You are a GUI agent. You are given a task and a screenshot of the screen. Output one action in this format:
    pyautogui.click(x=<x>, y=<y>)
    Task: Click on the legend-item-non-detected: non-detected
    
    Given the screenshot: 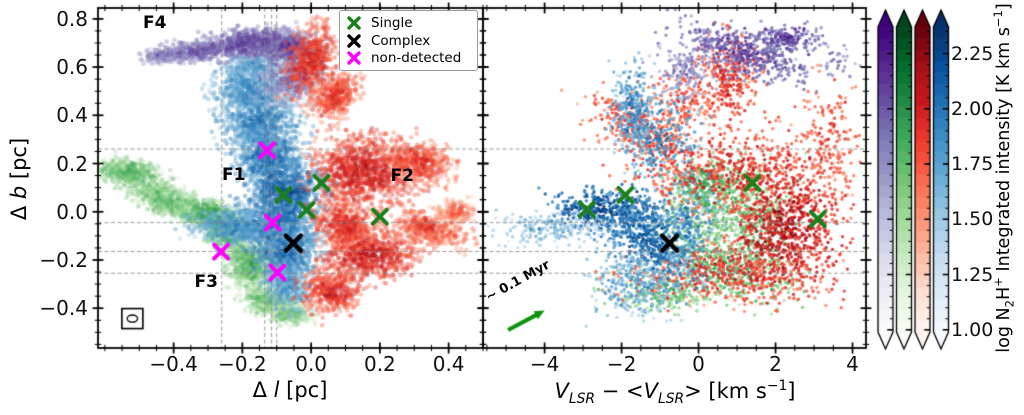 What is the action you would take?
    pyautogui.click(x=408, y=58)
    